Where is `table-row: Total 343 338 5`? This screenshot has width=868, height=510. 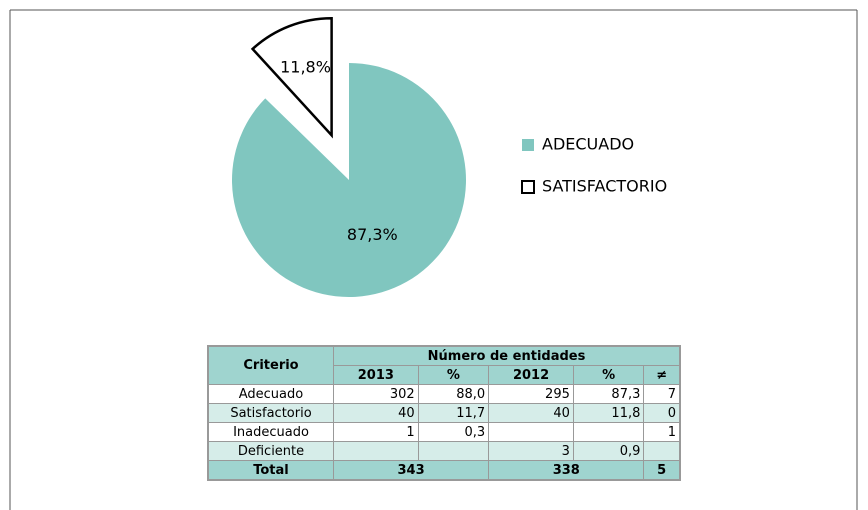
table-row: Total 343 338 5 is located at coordinates (444, 470).